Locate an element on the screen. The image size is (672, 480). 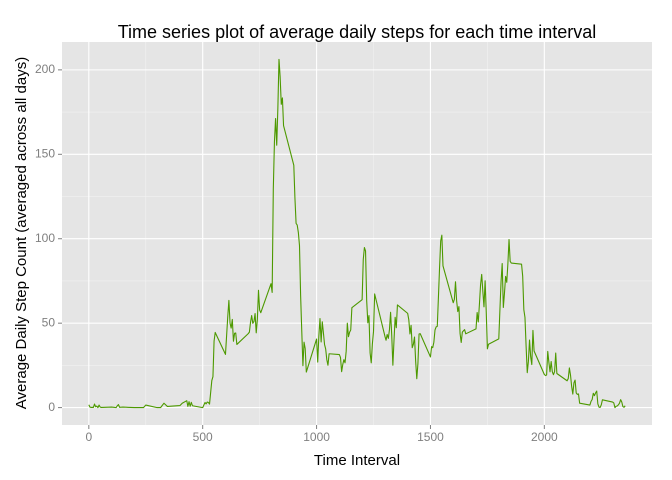
y-tick-label: 150 is located at coordinates (45, 153).